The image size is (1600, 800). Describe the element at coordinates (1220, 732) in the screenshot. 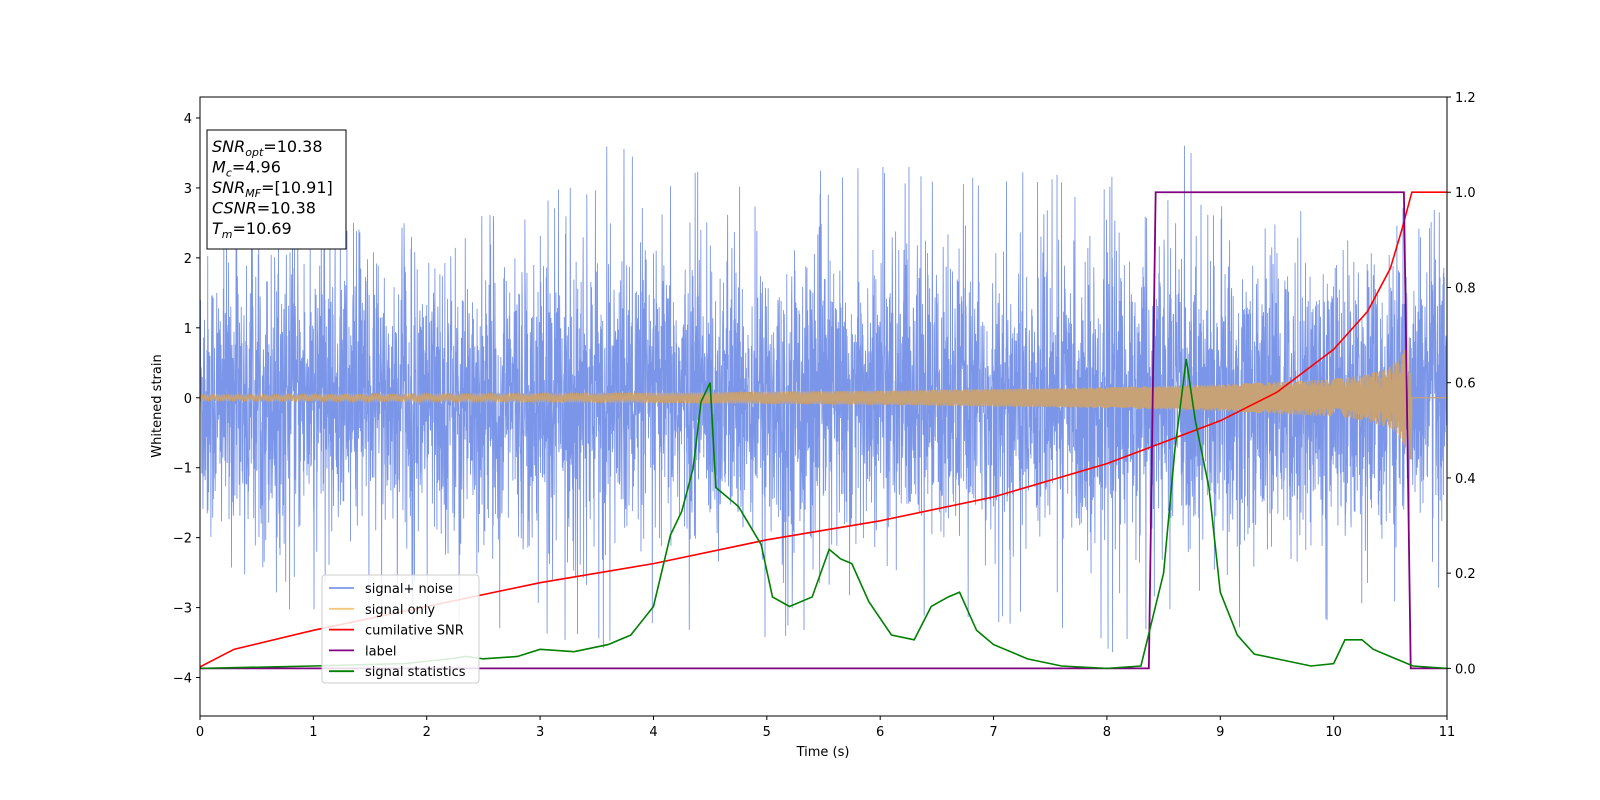

I see `x-tick-label: 9` at that location.